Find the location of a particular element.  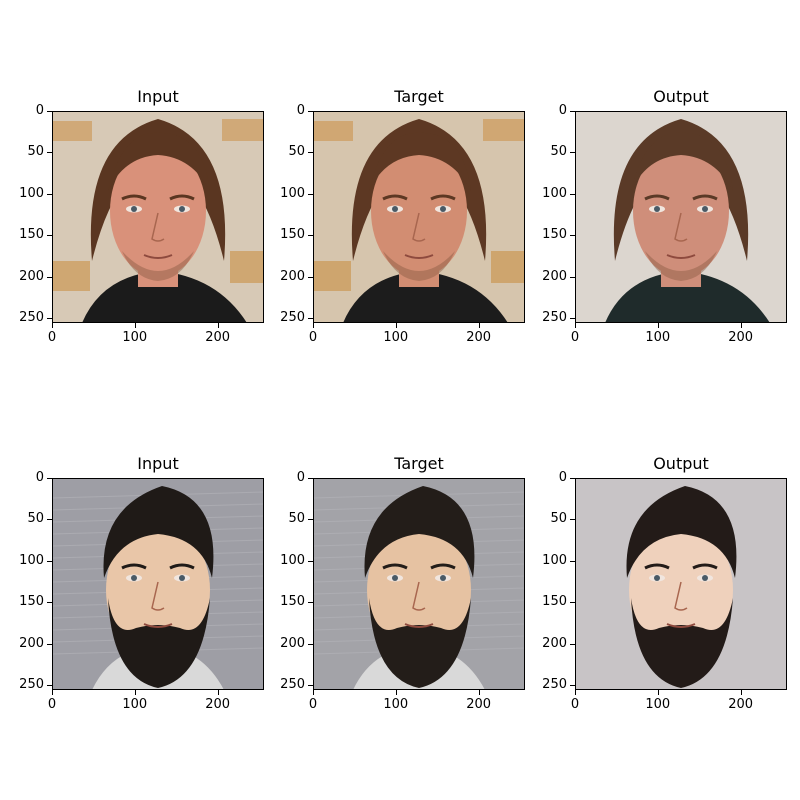

panel-target-row-1: Target is located at coordinates (419, 205).